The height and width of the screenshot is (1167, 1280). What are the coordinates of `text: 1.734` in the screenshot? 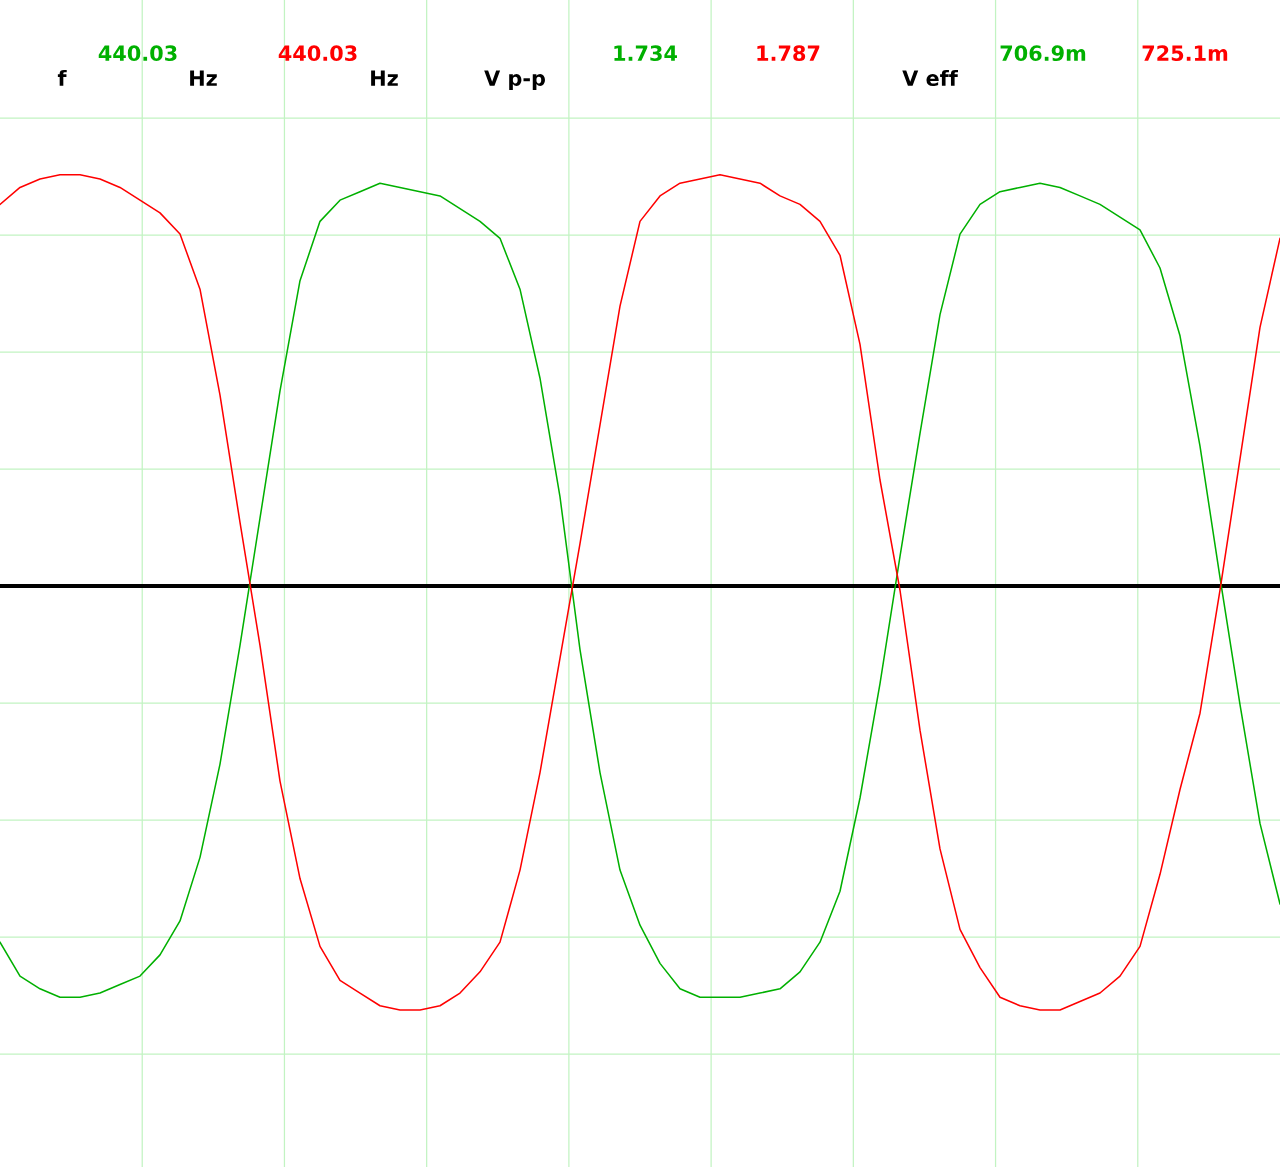 It's located at (645, 53).